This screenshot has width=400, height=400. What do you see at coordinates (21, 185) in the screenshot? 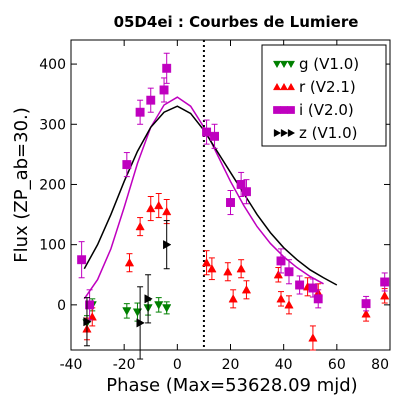
I see `y-axis-label: Flux (ZP_ab=30.)` at bounding box center [21, 185].